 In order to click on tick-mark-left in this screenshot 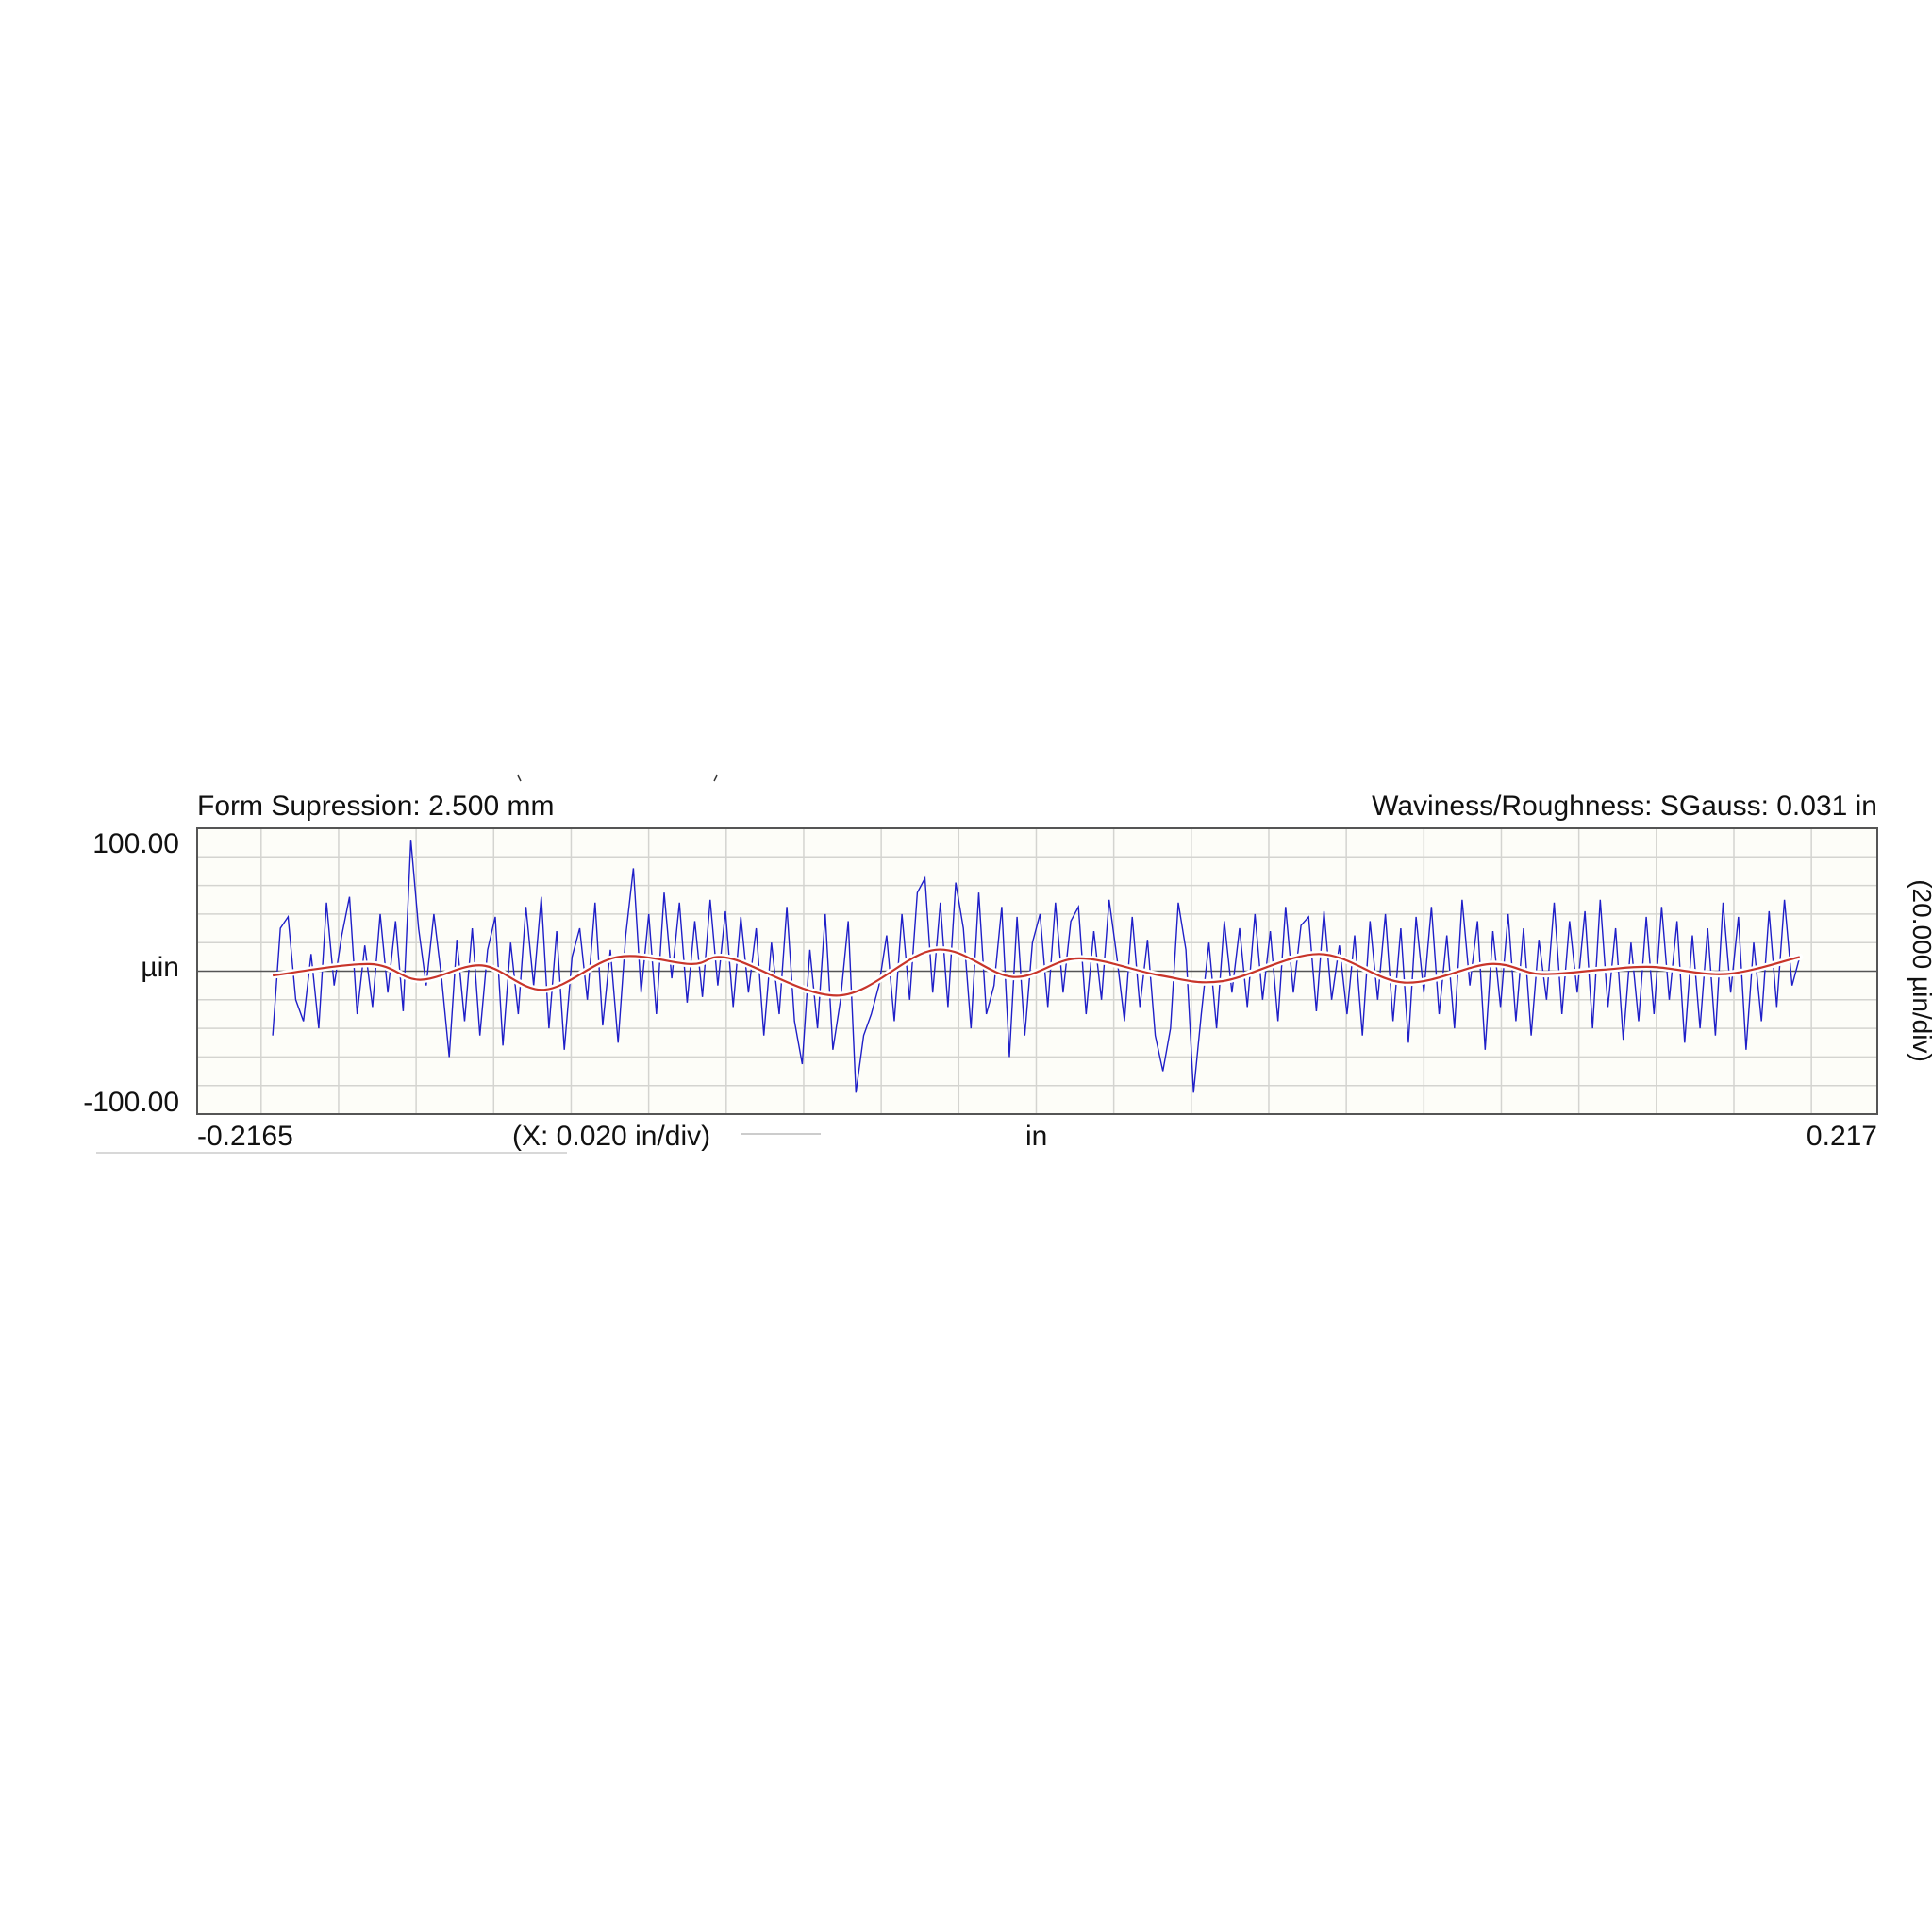, I will do `click(519, 778)`.